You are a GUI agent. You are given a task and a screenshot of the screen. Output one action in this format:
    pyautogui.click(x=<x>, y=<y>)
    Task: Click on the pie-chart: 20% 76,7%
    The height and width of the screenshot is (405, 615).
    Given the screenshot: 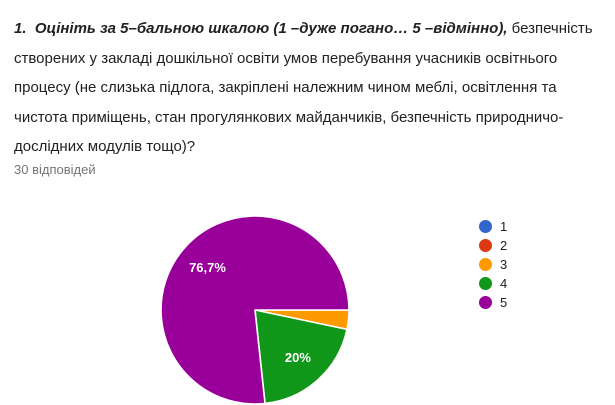 What is the action you would take?
    pyautogui.click(x=255, y=310)
    